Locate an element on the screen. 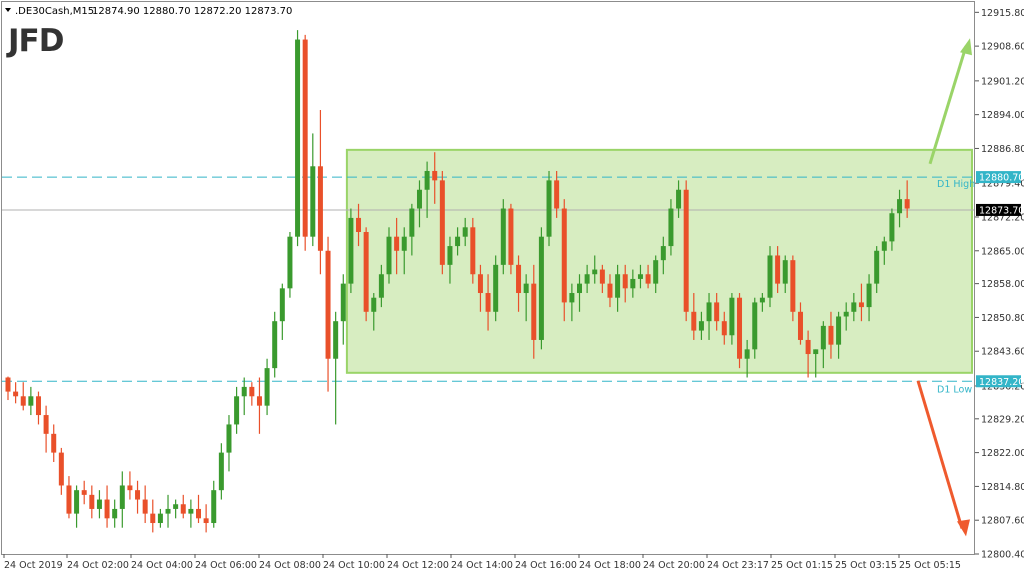  bullish-arrow-head is located at coordinates (966, 47).